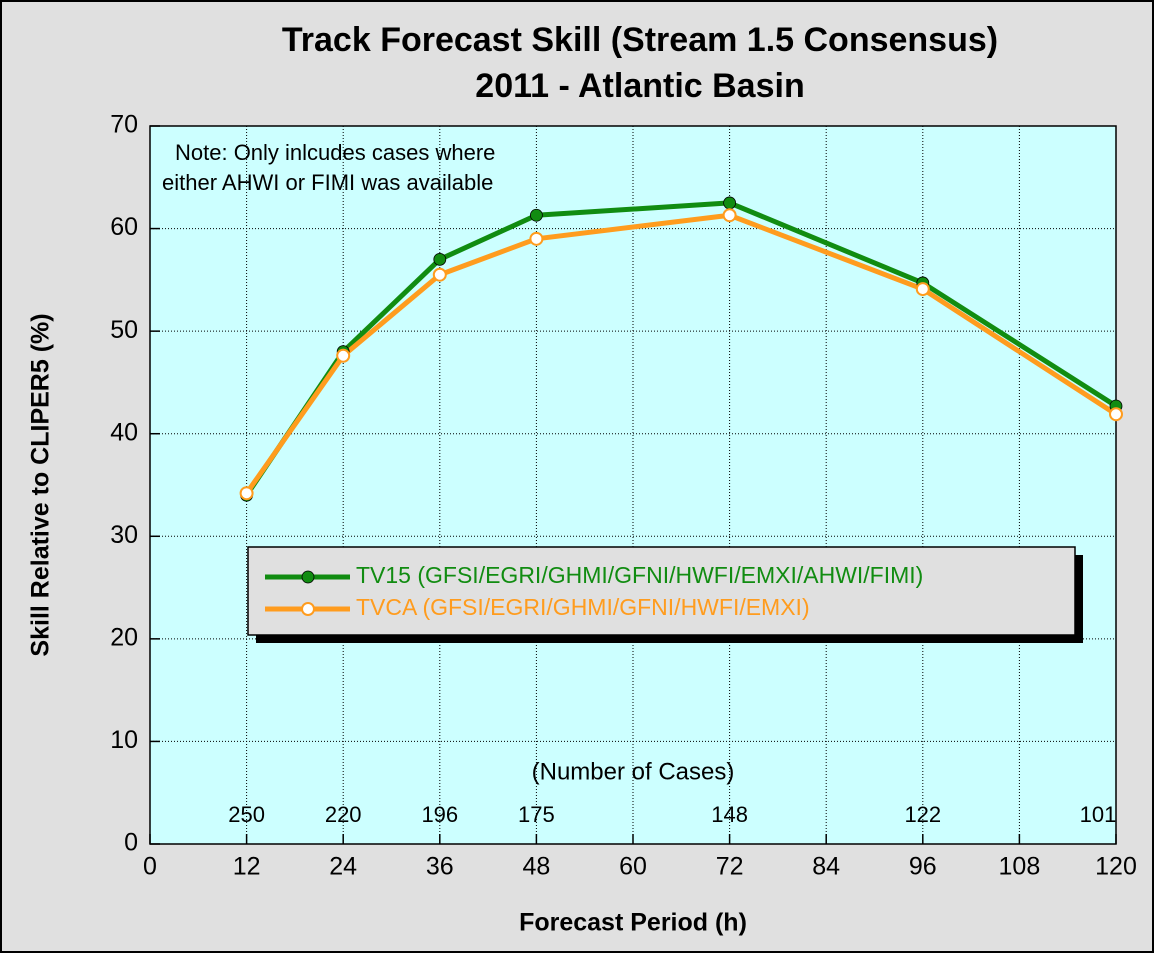 This screenshot has height=953, width=1154. Describe the element at coordinates (729, 814) in the screenshot. I see `case-count: 148` at that location.